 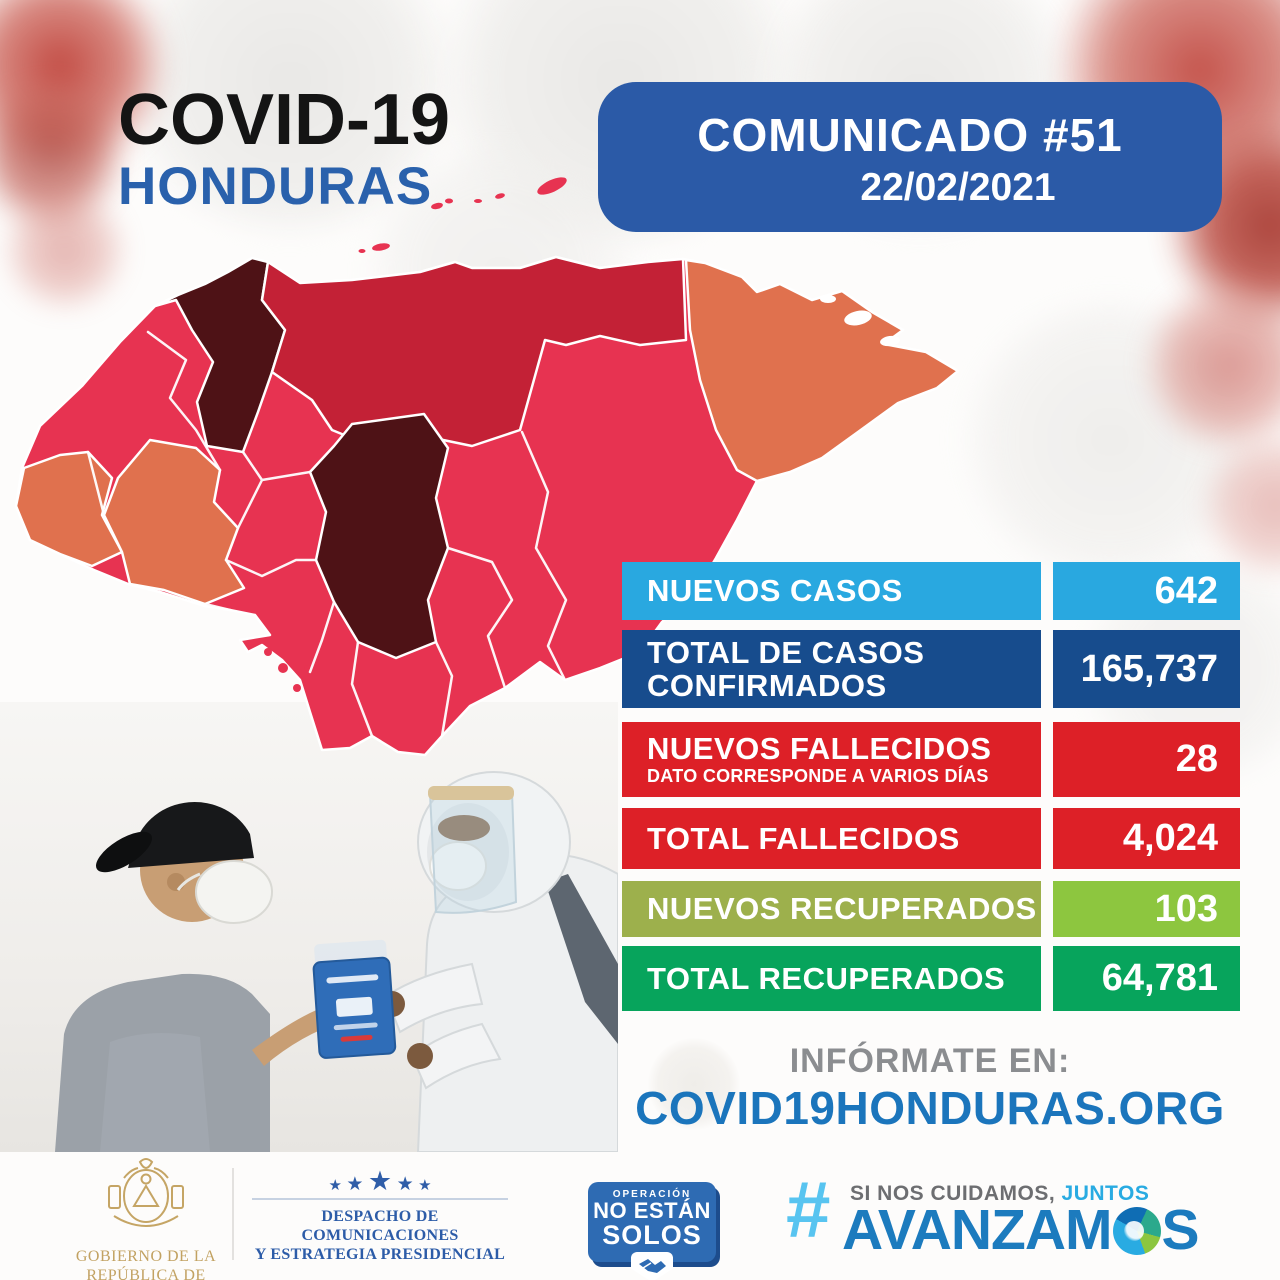 I want to click on covid19honduras-link: COVID19HONDURAS.ORG, so click(x=930, y=1108).